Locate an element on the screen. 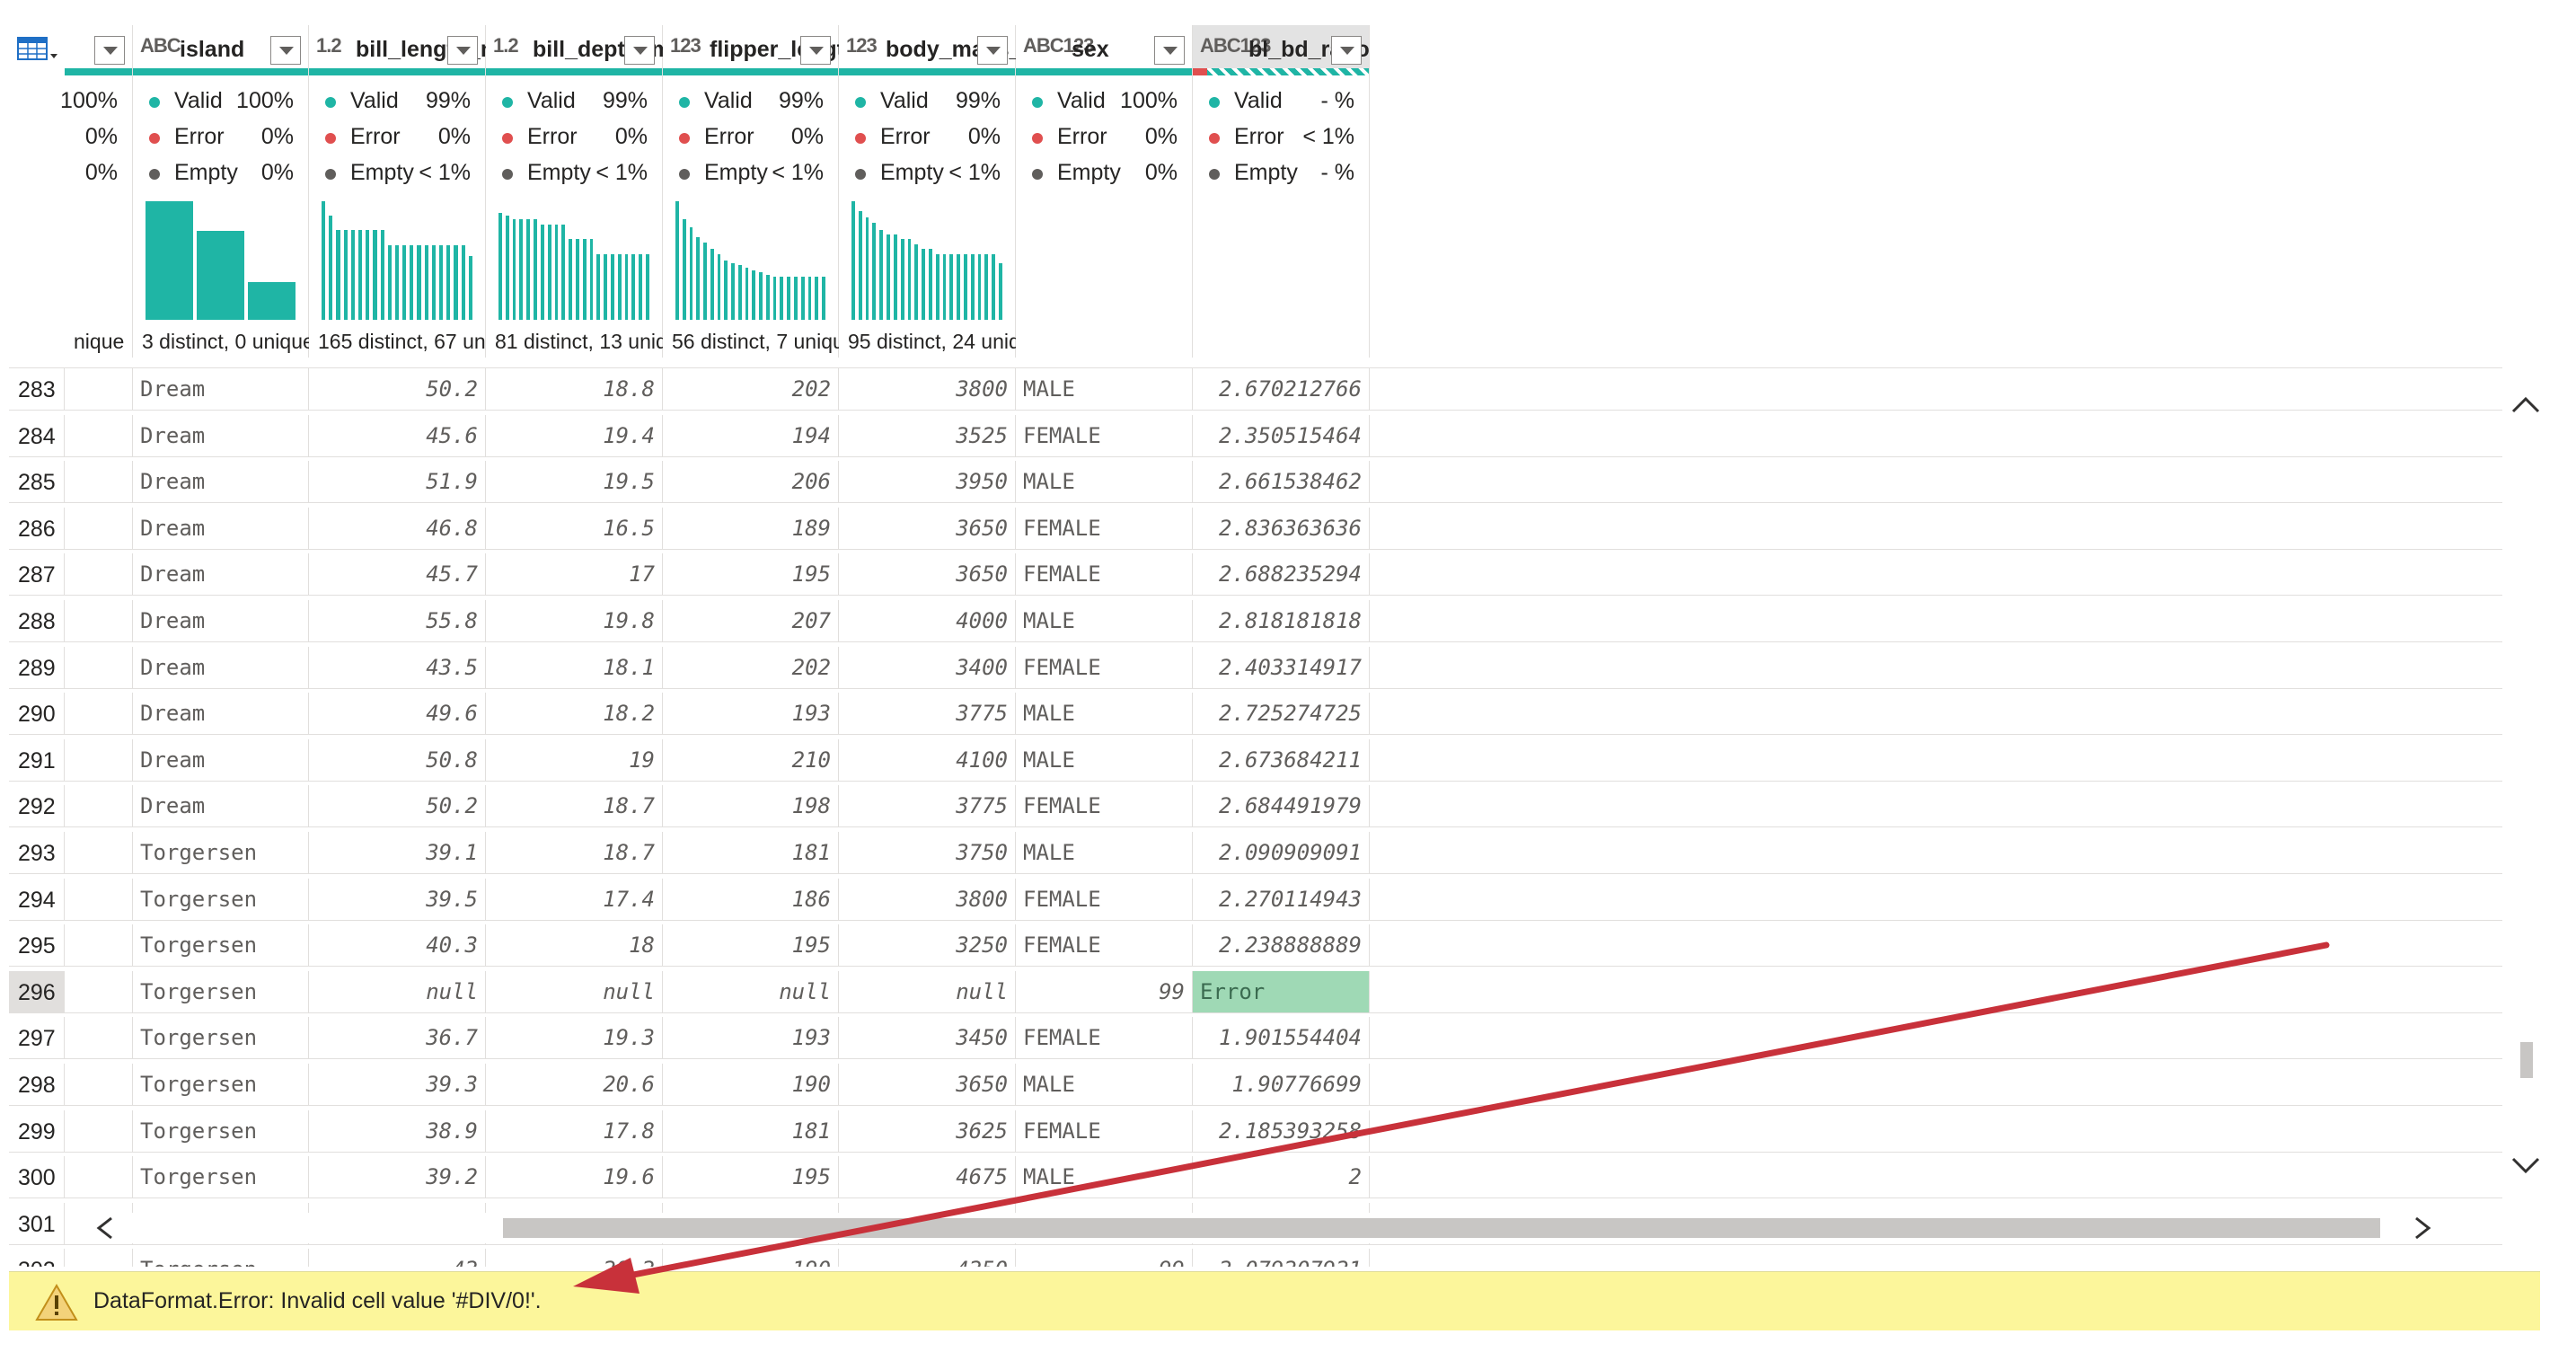 This screenshot has height=1361, width=2576. cell-bill_depth: 19 is located at coordinates (574, 759).